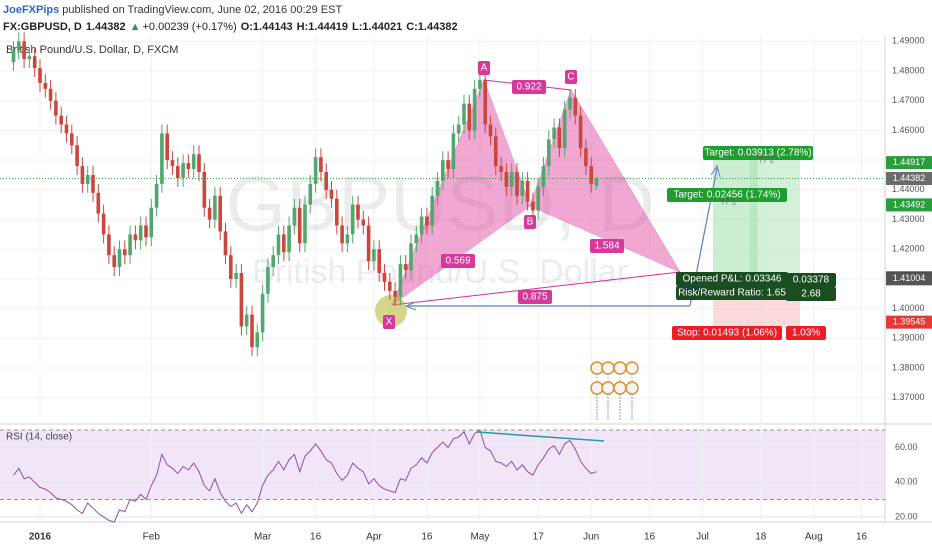 The image size is (932, 550). I want to click on pattern-point-text: C, so click(570, 77).